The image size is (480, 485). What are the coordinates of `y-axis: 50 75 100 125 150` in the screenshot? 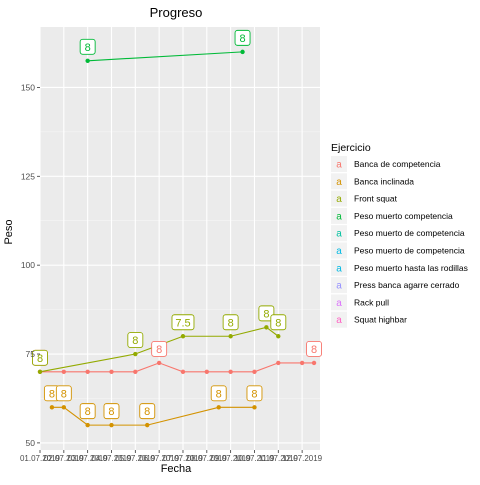 It's located at (30, 265).